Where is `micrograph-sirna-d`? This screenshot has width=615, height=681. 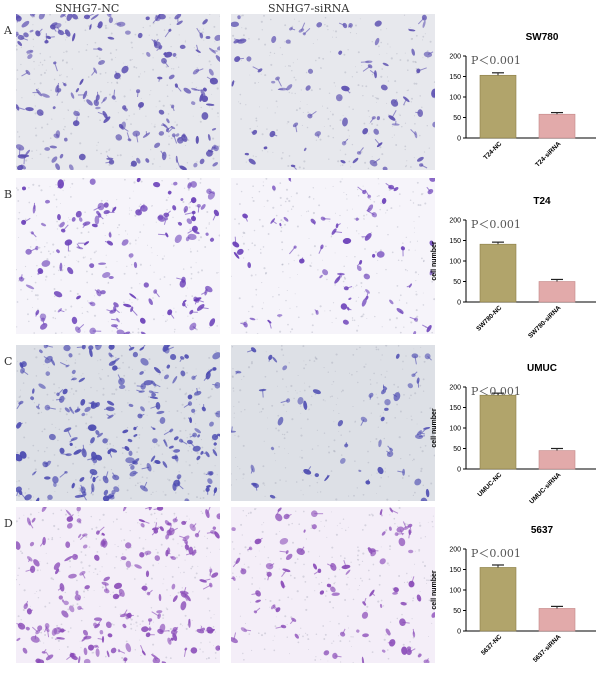 micrograph-sirna-d is located at coordinates (333, 585).